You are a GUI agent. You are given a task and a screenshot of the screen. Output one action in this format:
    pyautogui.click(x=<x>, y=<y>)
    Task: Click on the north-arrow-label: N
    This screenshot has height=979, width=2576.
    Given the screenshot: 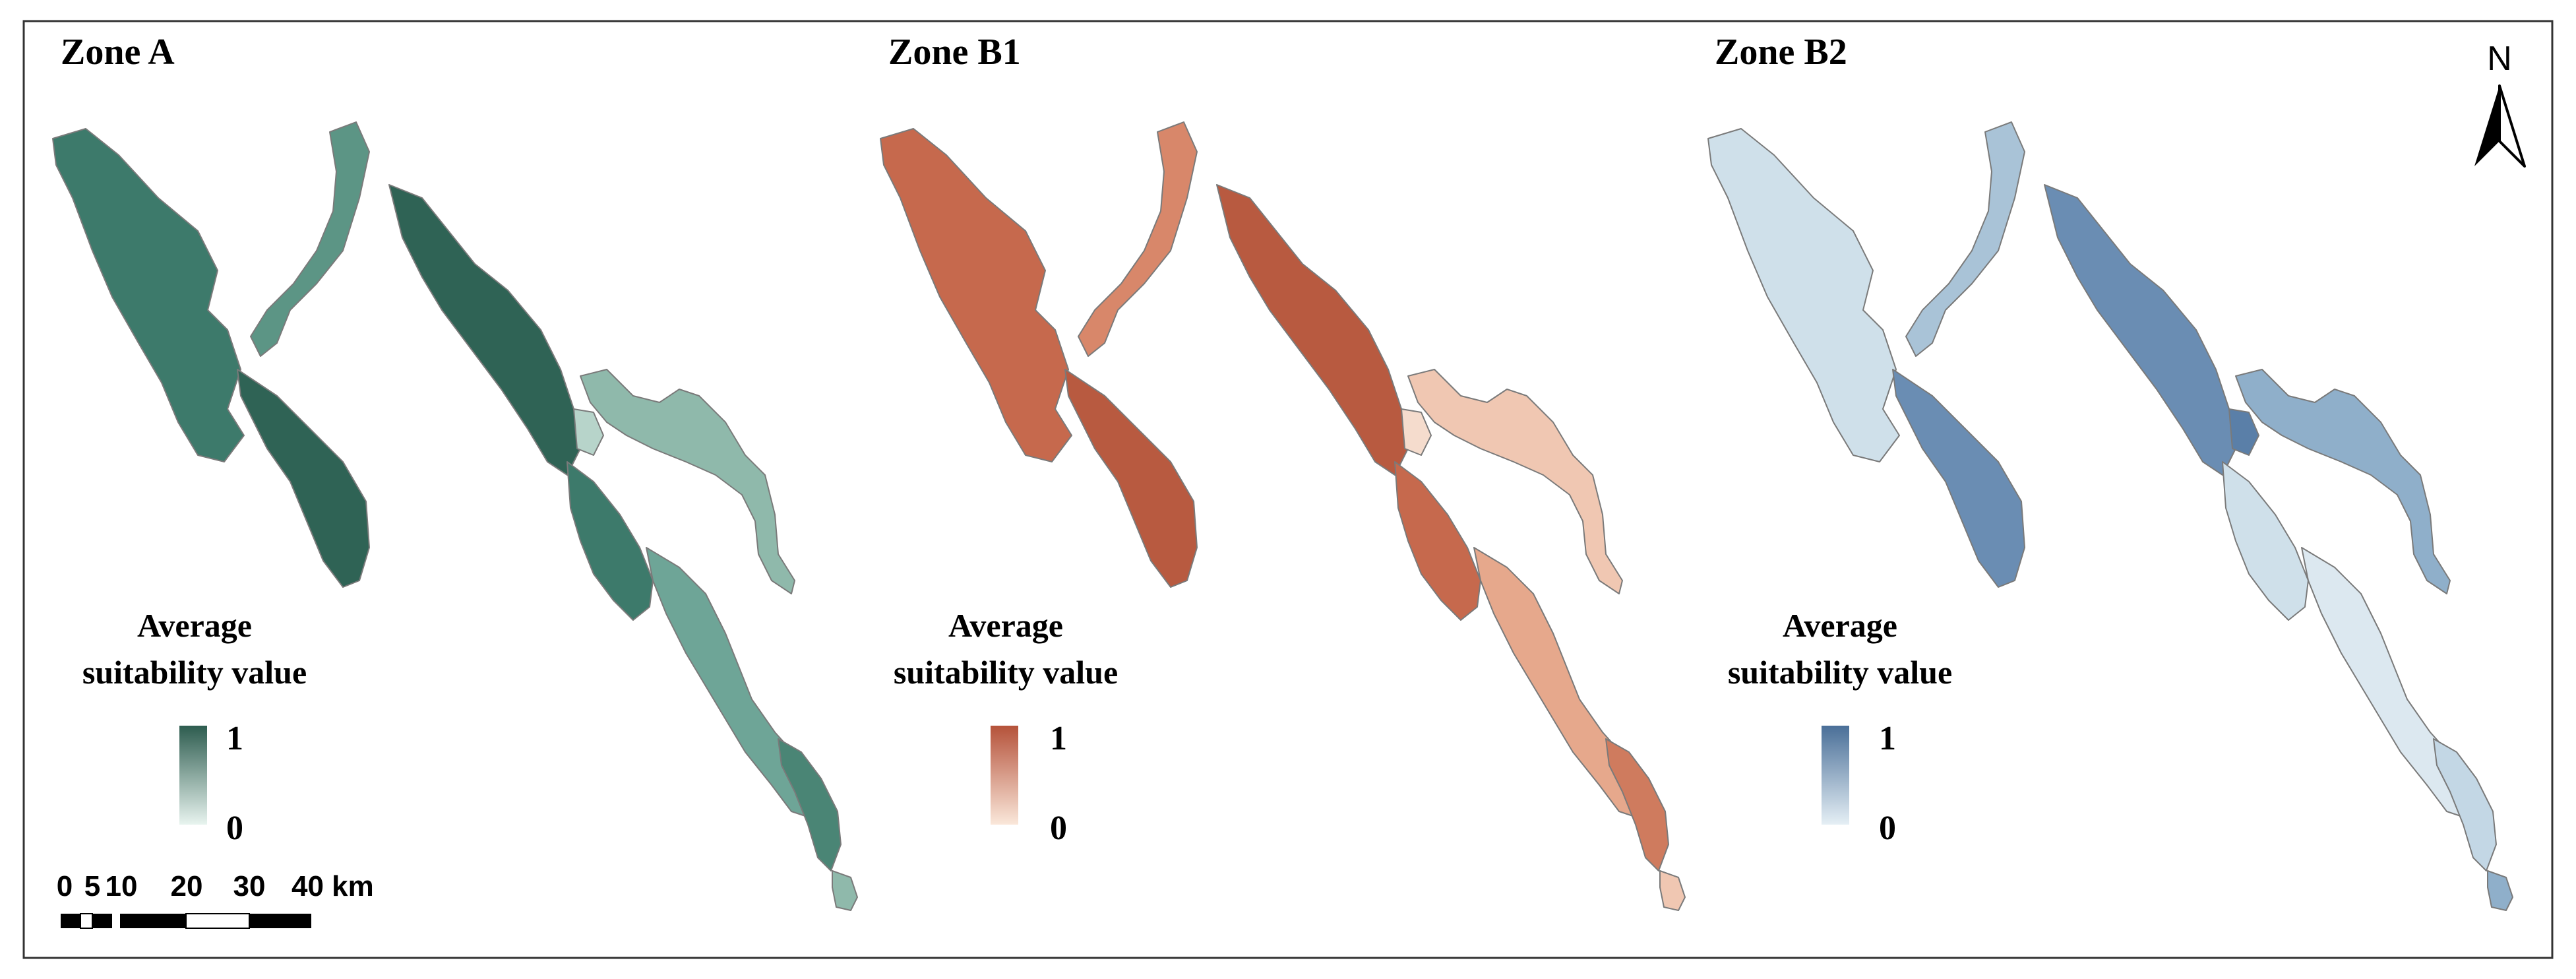 What is the action you would take?
    pyautogui.click(x=2499, y=59)
    